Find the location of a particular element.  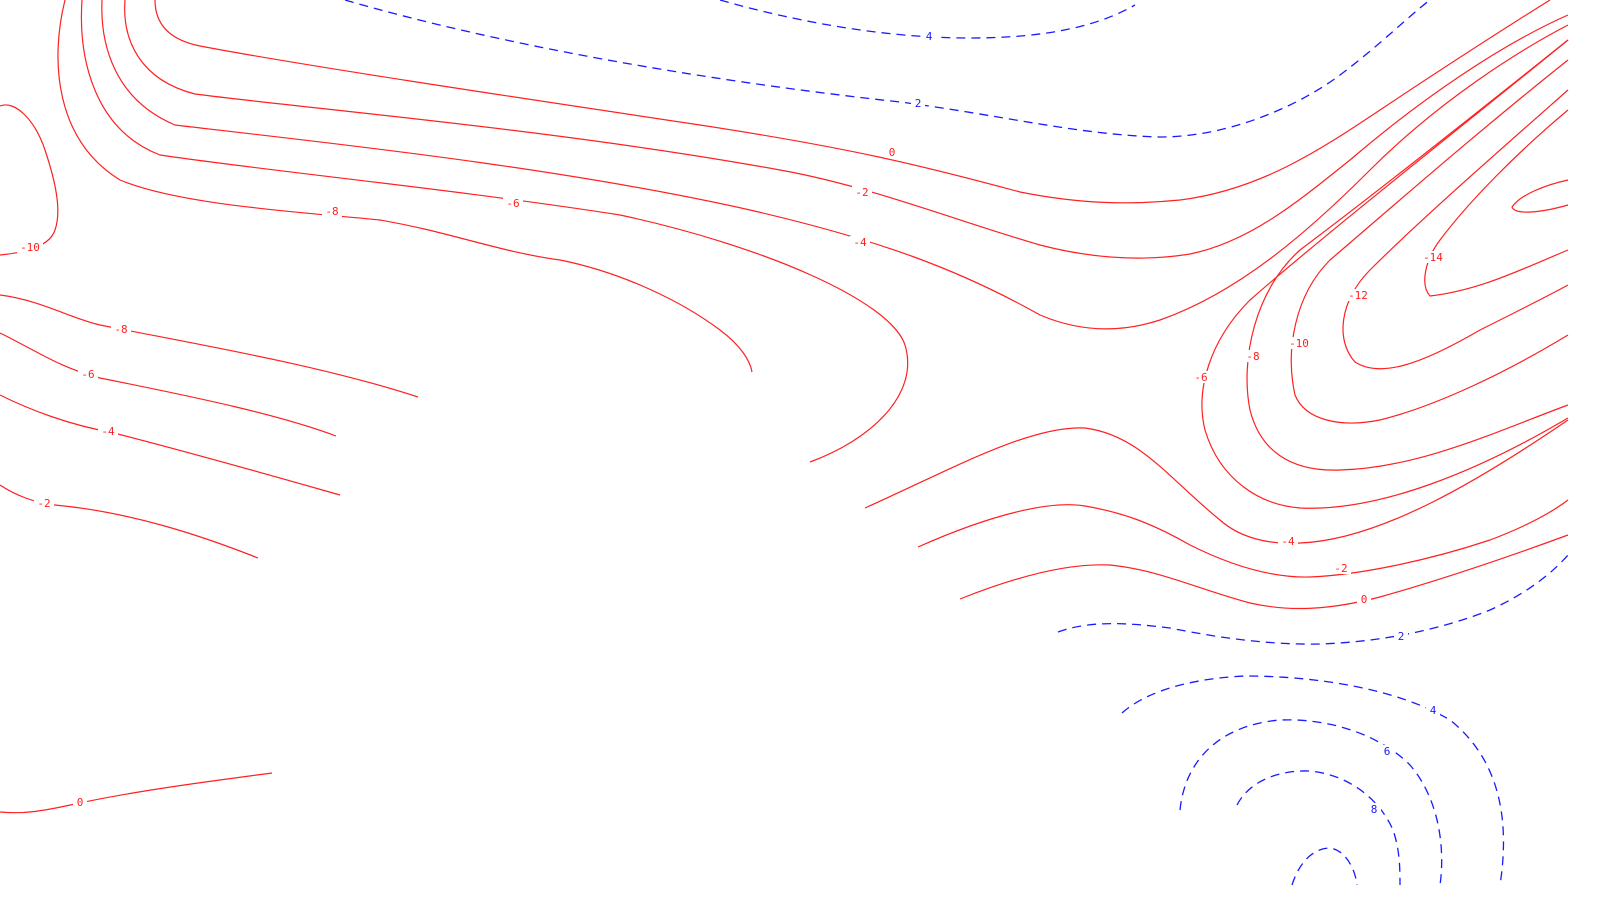

contour-left-minus6 is located at coordinates (168, 384).